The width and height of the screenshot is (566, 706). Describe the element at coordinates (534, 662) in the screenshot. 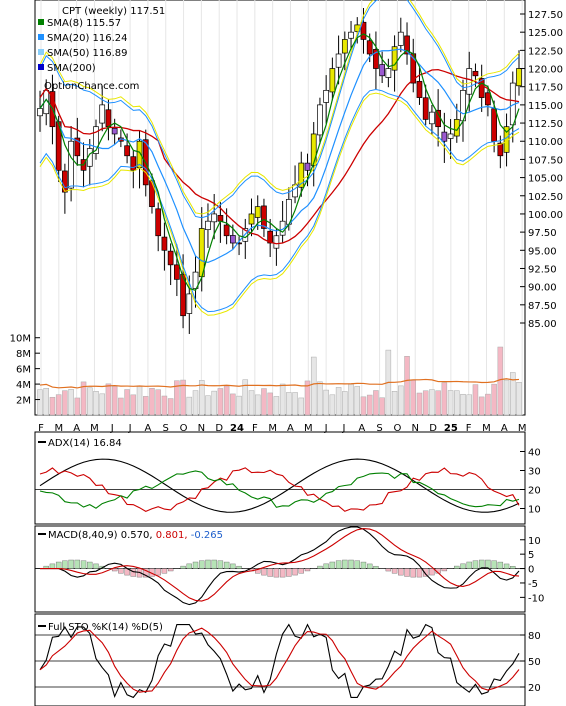

I see `sto-tick-label: 50` at that location.